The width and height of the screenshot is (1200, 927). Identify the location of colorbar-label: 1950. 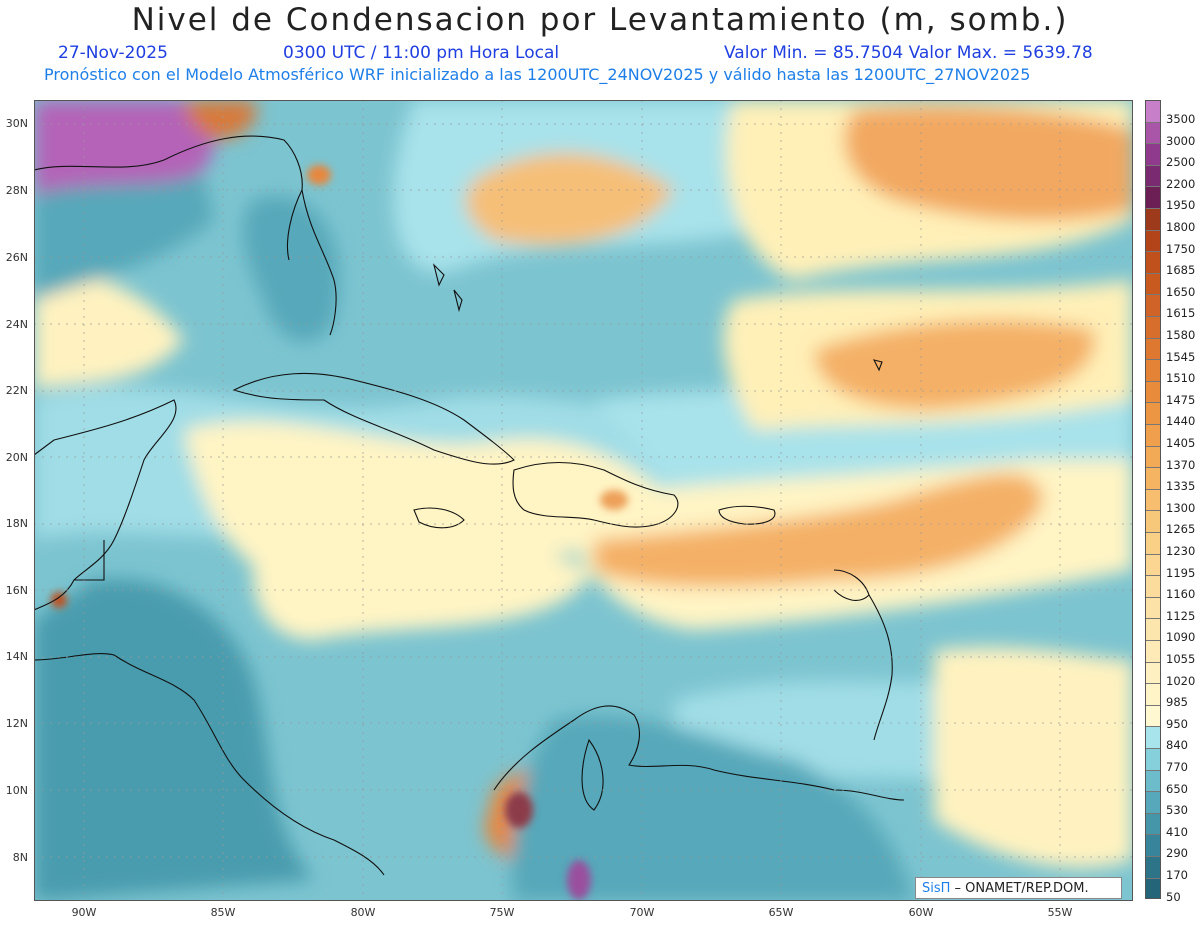
(1181, 205).